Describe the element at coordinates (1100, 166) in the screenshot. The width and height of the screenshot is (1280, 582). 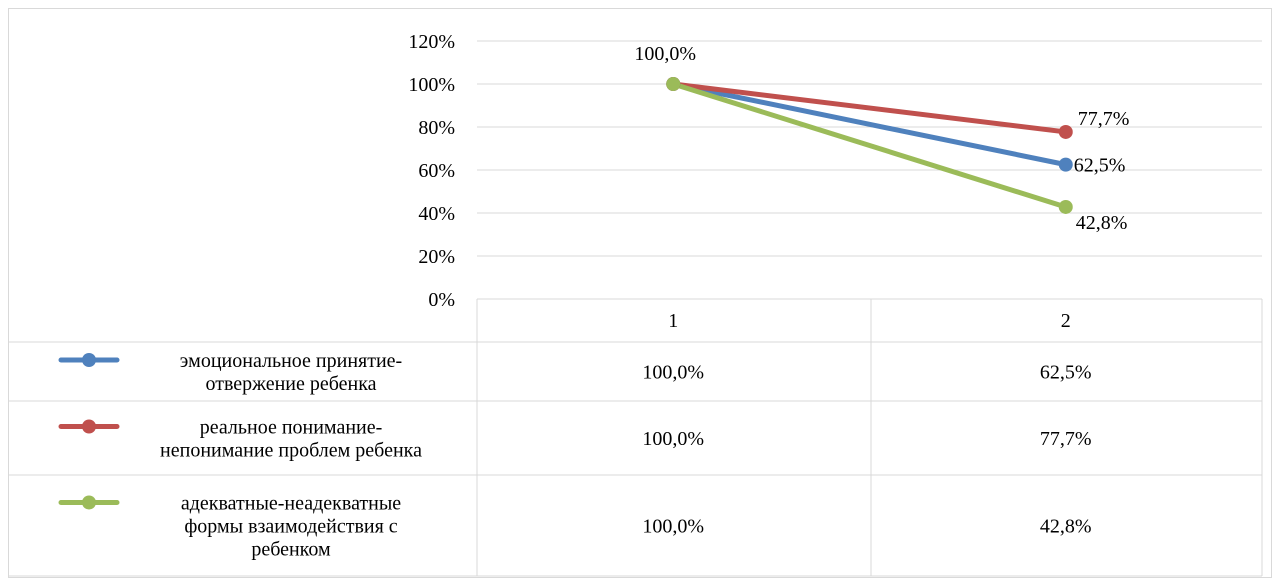
I see `data-label: 62,5%` at that location.